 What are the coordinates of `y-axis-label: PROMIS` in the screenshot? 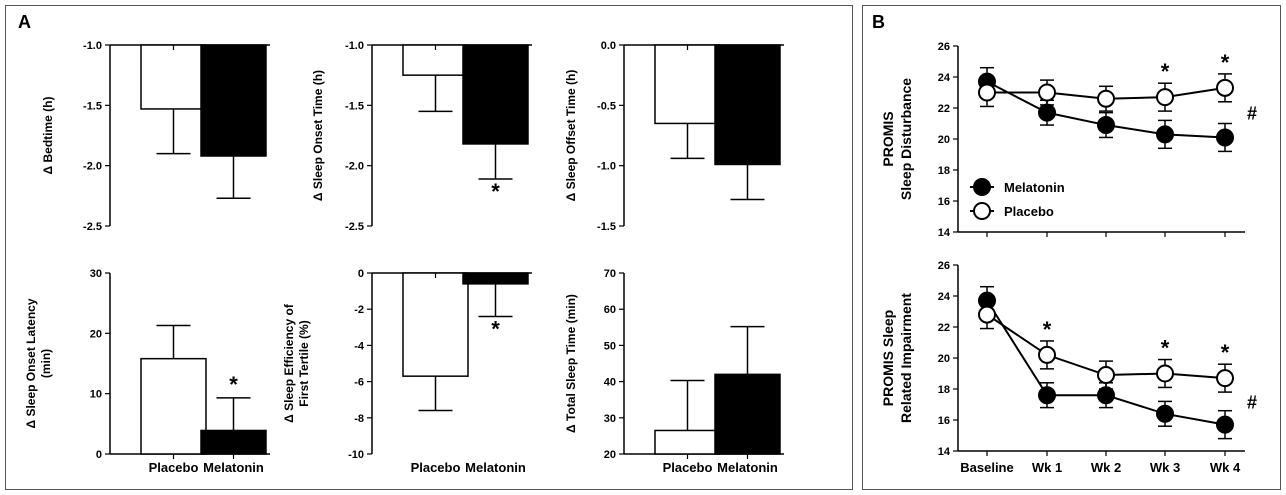 It's located at (888, 138).